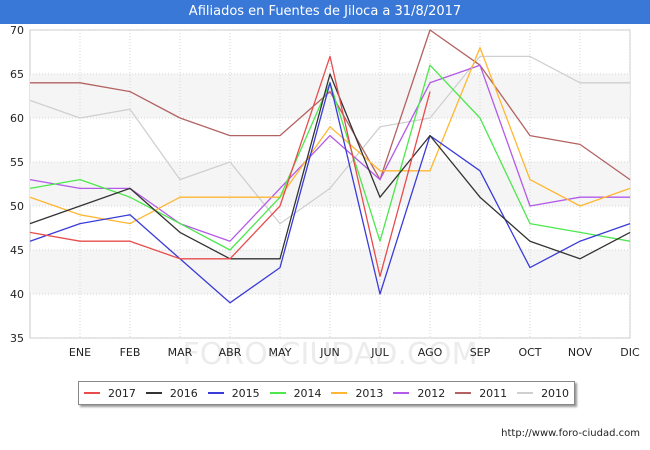  I want to click on legend-item-2011: 2011, so click(481, 393).